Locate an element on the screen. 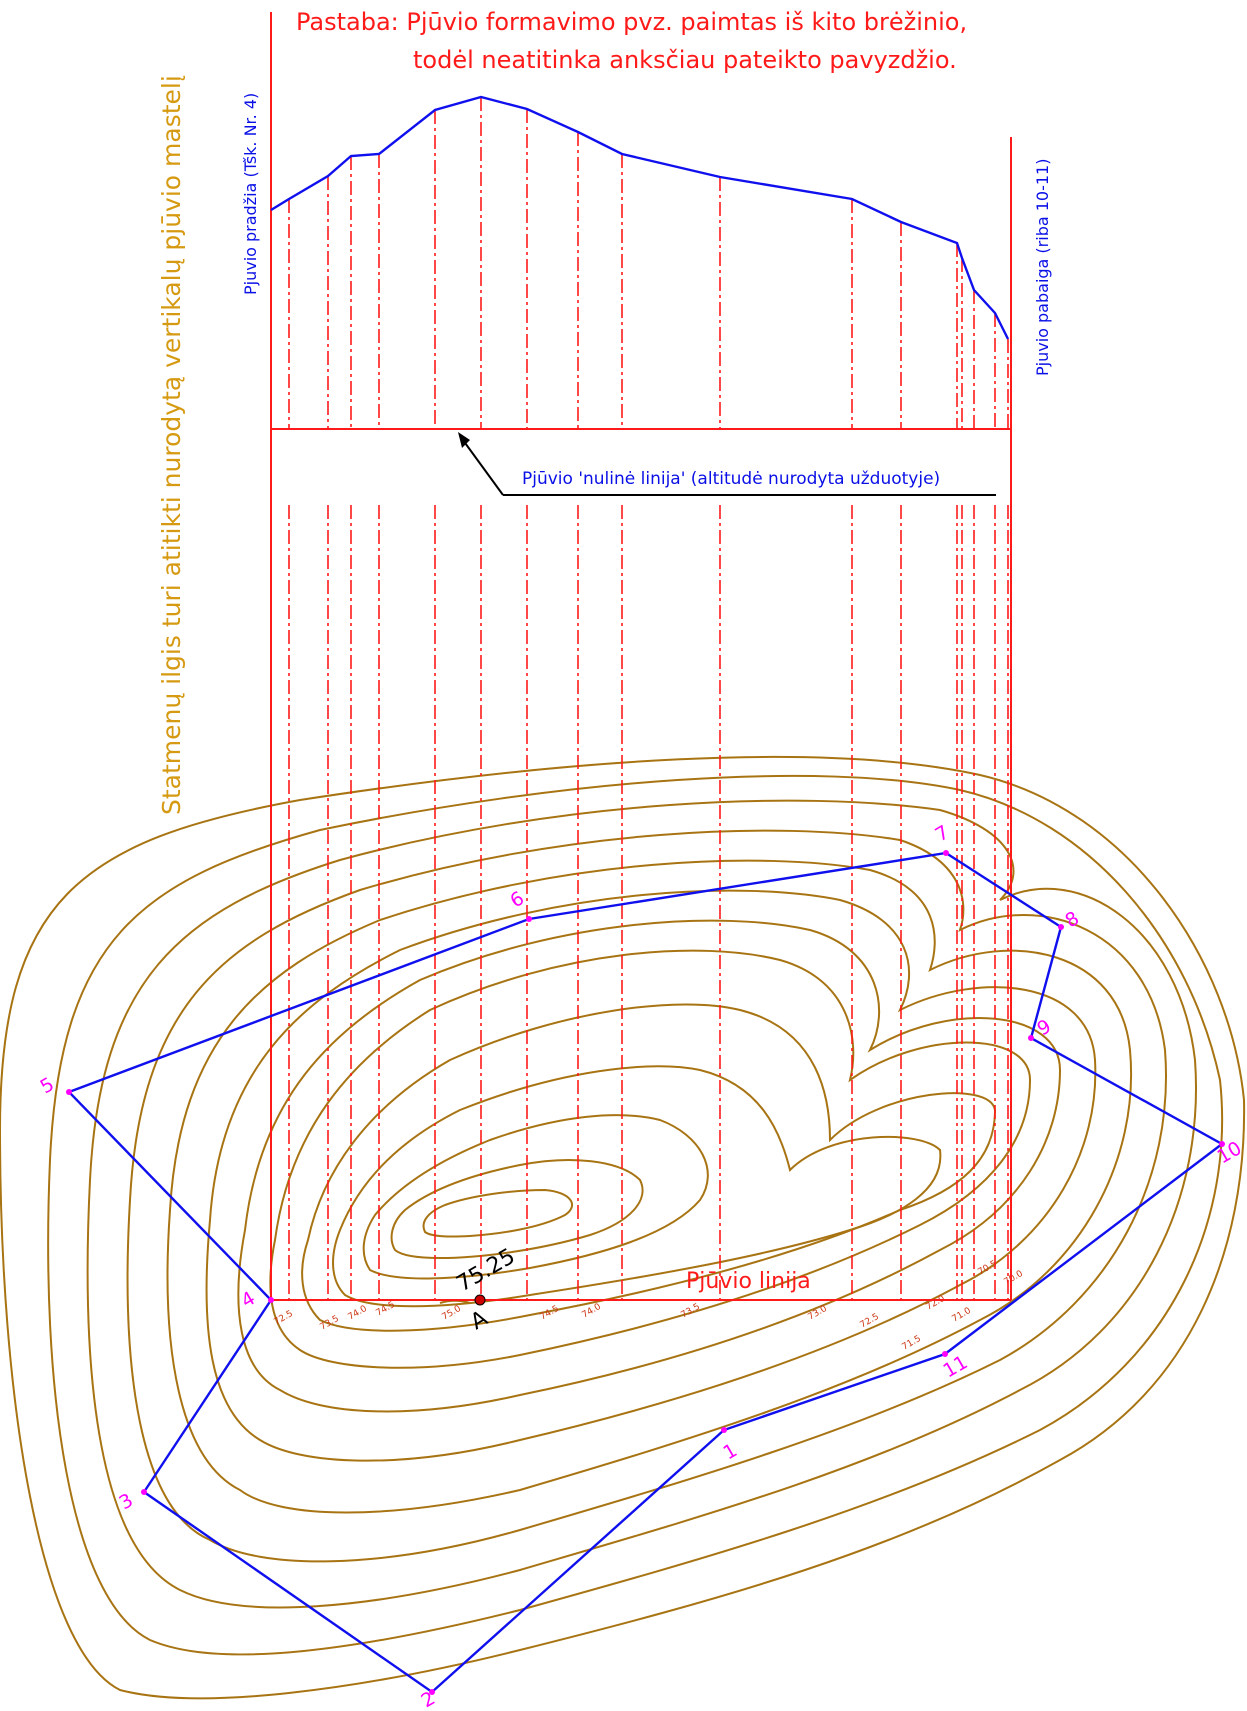 This screenshot has width=1247, height=1711. profile-end-label: Pjuvio pabaiga (riba 10-11) is located at coordinates (1042, 267).